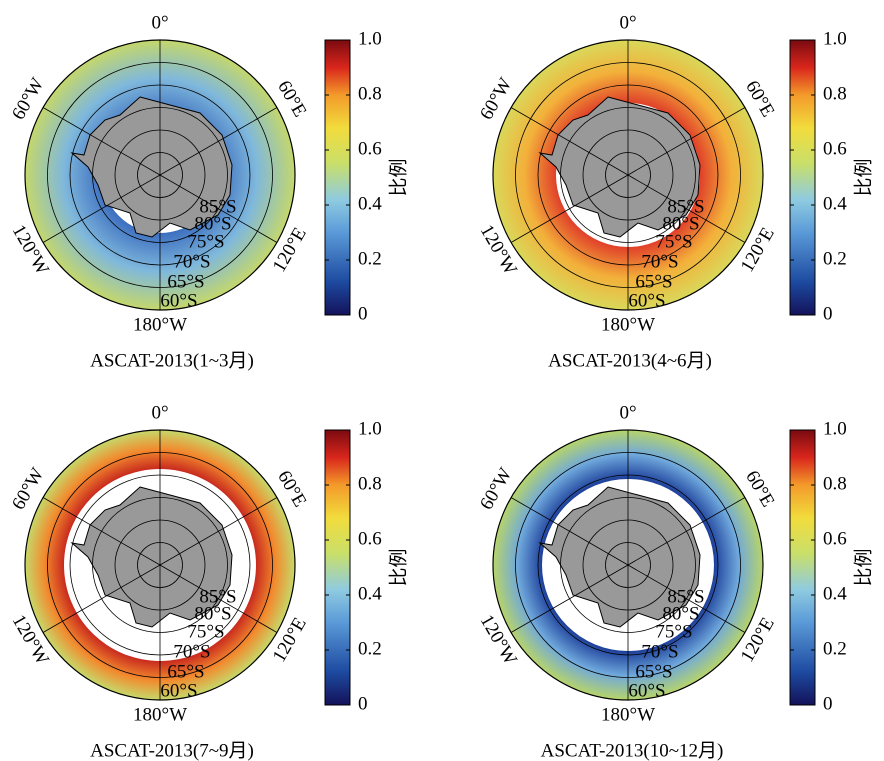  I want to click on panel-title: ASCAT-2013(1~3月), so click(172, 360).